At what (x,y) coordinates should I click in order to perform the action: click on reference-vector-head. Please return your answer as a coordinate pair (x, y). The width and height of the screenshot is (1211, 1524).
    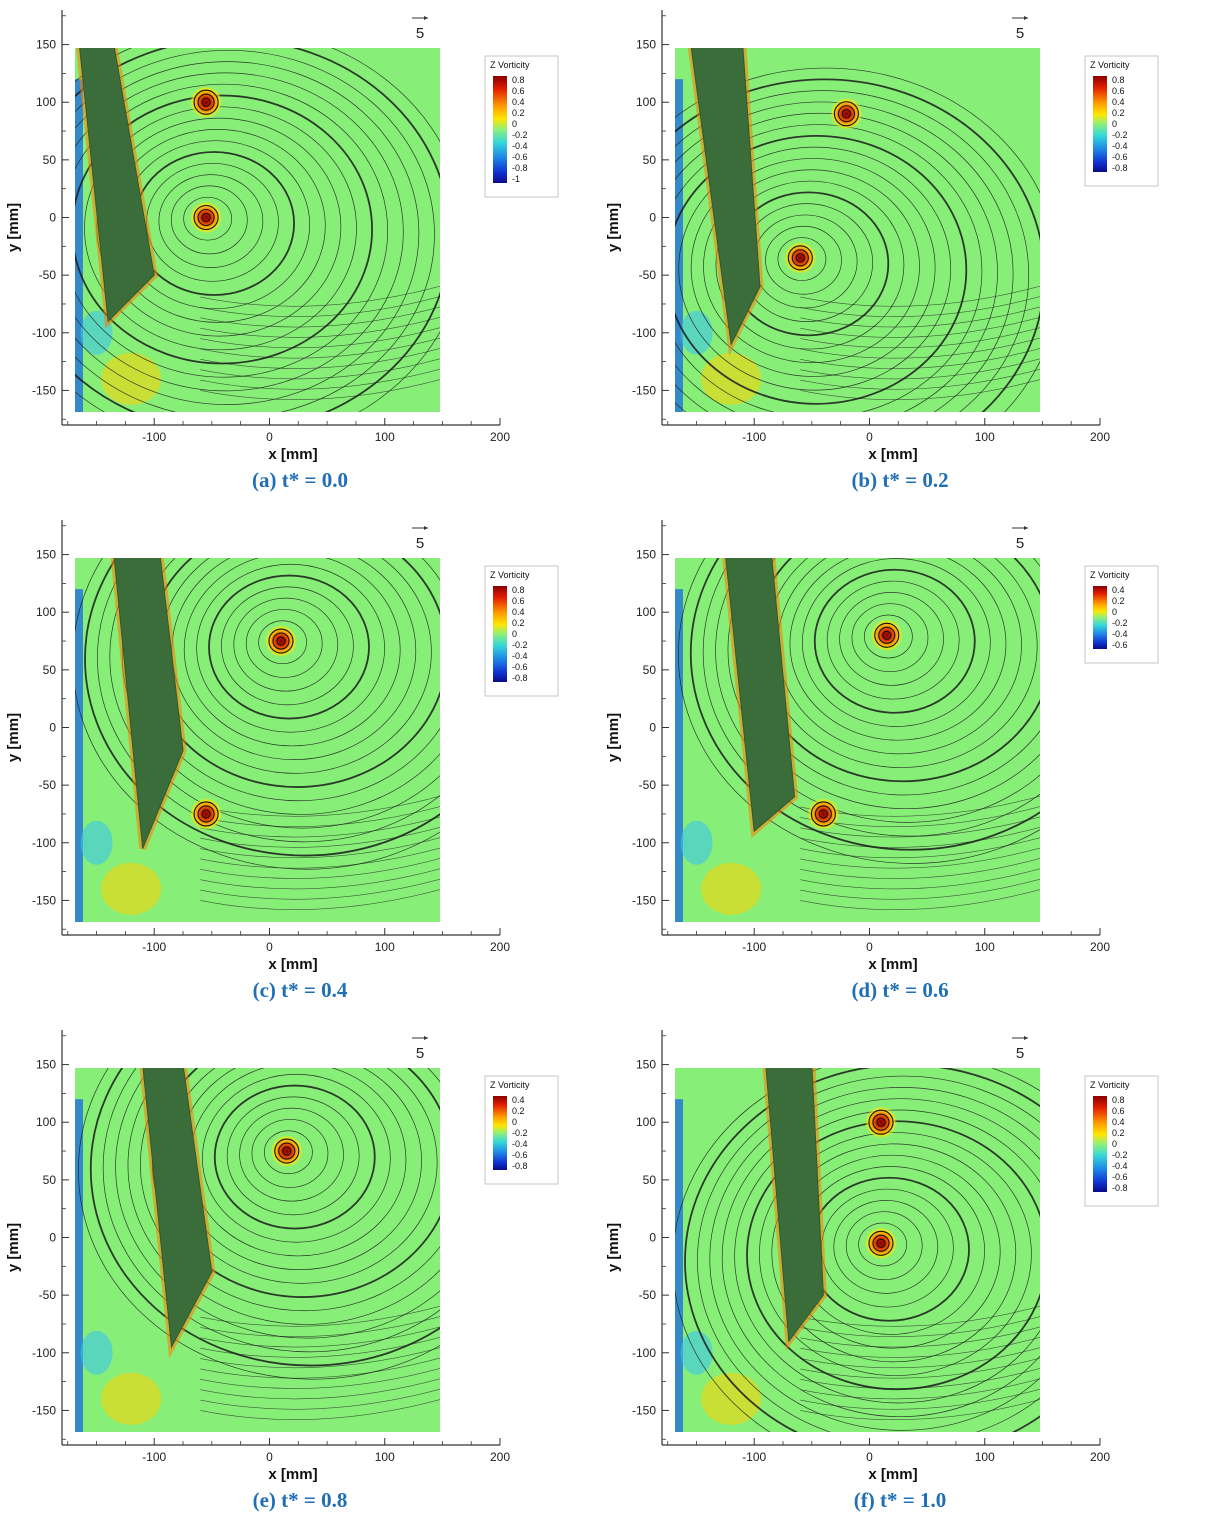
    Looking at the image, I should click on (1026, 18).